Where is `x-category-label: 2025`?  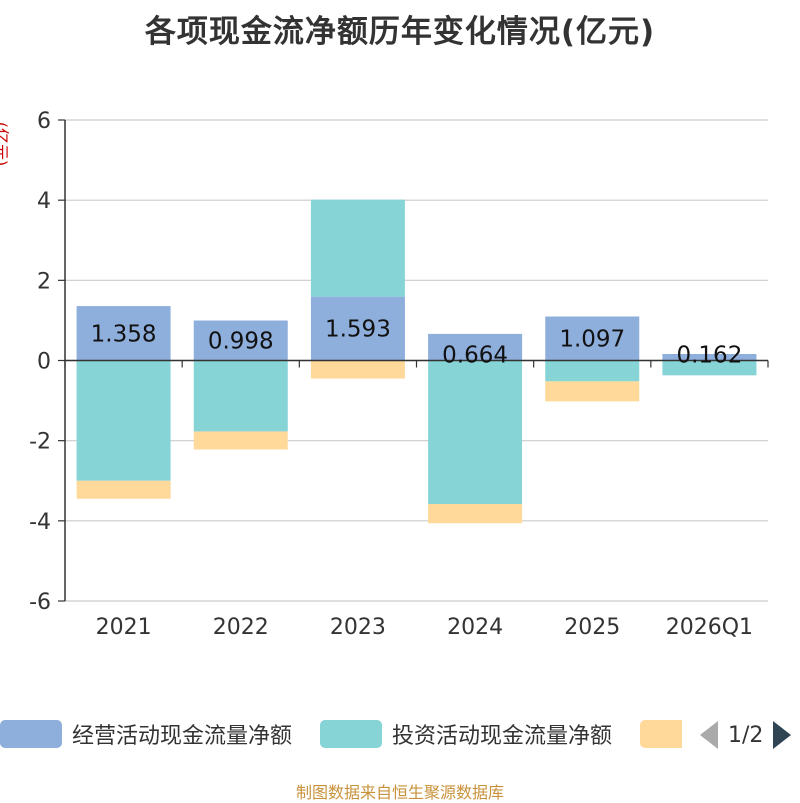
x-category-label: 2025 is located at coordinates (592, 627).